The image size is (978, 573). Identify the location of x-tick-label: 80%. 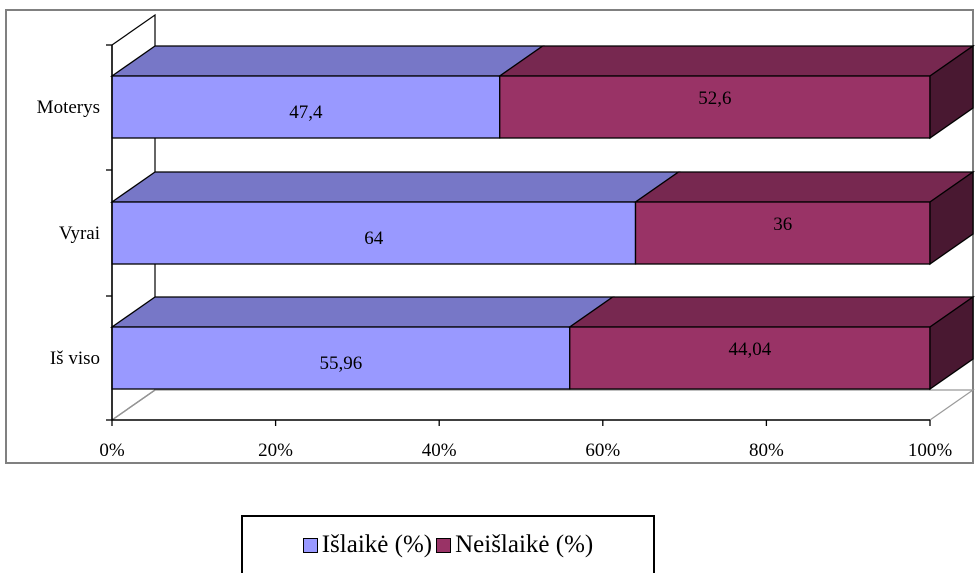
(766, 450).